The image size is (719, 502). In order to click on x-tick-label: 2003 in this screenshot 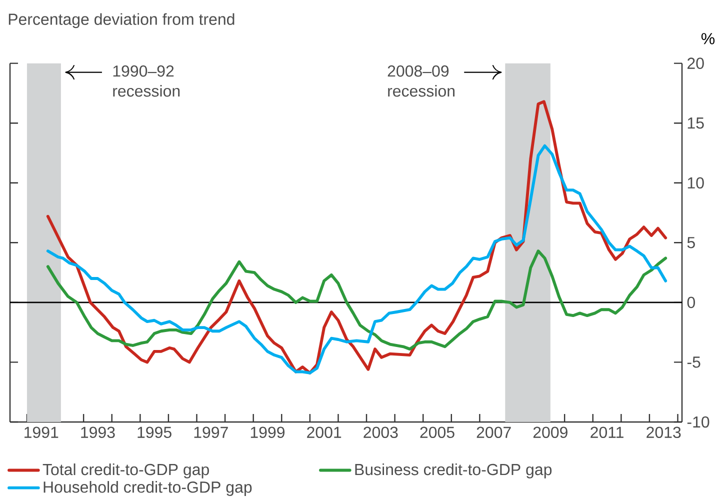, I will do `click(381, 432)`.